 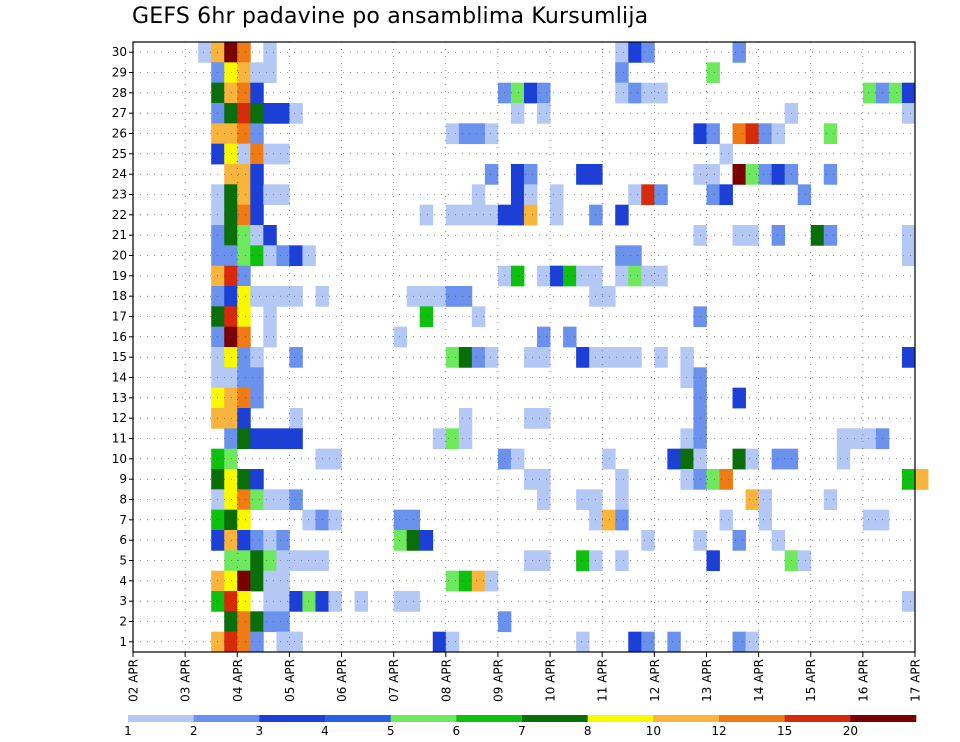 What do you see at coordinates (119, 378) in the screenshot?
I see `y-tick-label: 14` at bounding box center [119, 378].